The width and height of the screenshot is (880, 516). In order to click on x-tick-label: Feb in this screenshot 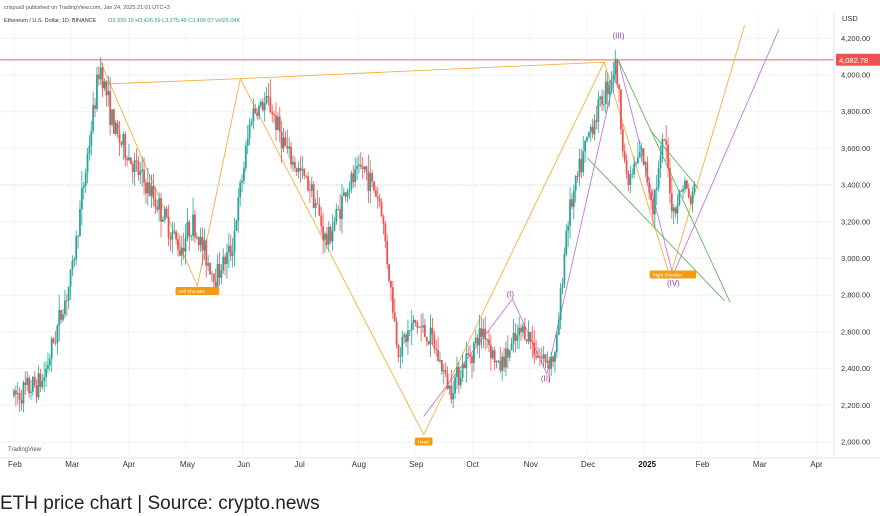, I will do `click(15, 464)`.